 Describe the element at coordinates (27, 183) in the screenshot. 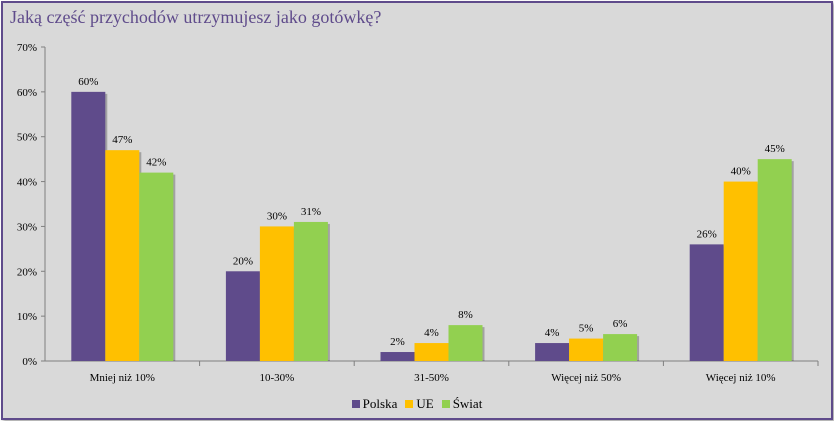

I see `y-tick-label: 40%` at that location.